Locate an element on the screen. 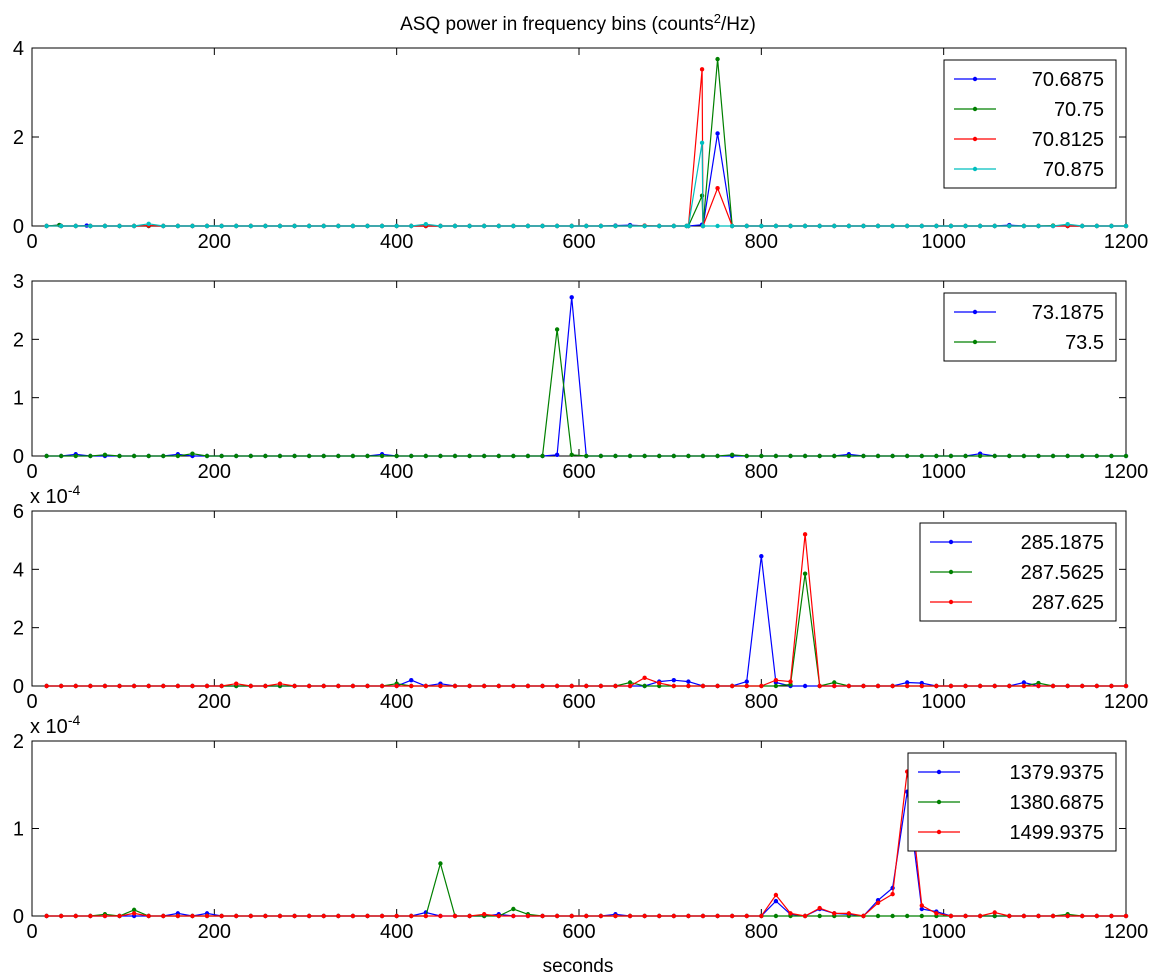  legend-label: 1380.6875 is located at coordinates (1056, 803).